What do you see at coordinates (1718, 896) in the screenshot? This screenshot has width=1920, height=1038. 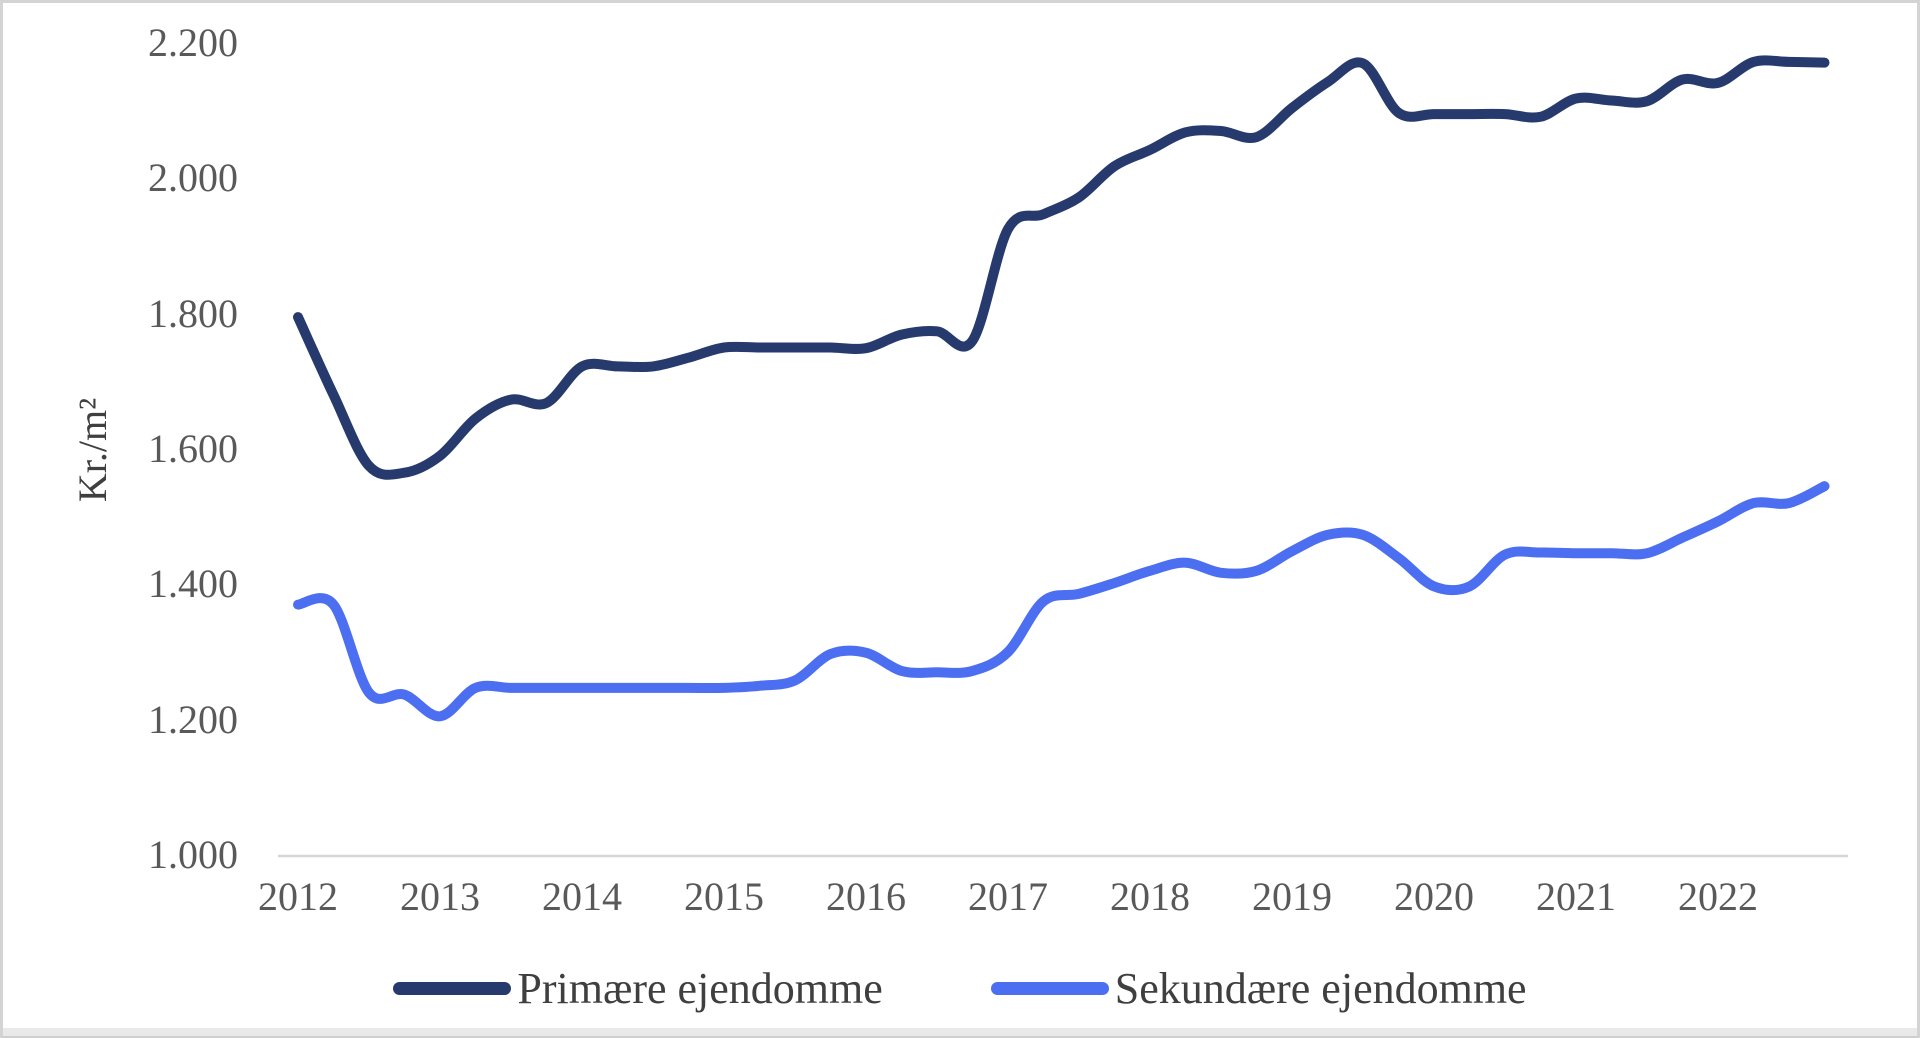 I see `x-tick-label: 2022` at bounding box center [1718, 896].